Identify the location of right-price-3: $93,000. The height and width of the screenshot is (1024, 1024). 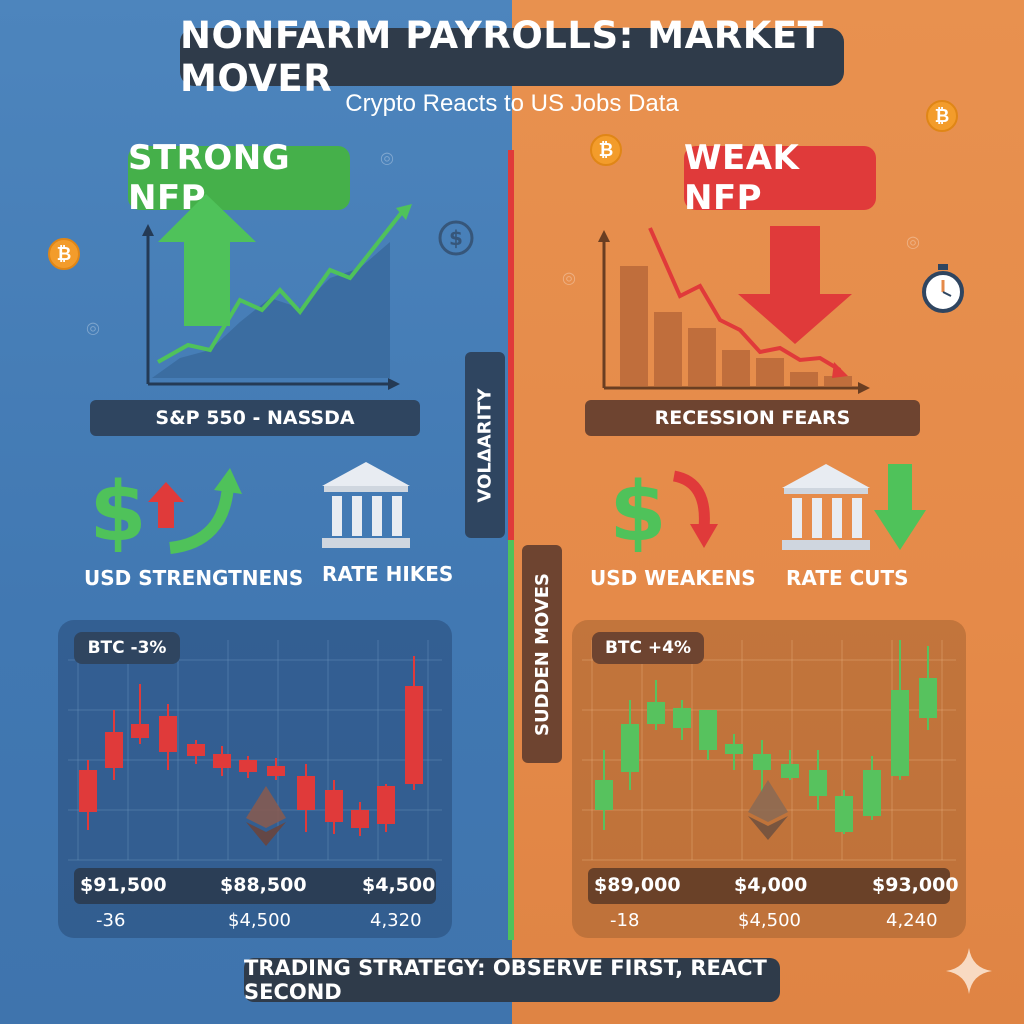
(915, 885).